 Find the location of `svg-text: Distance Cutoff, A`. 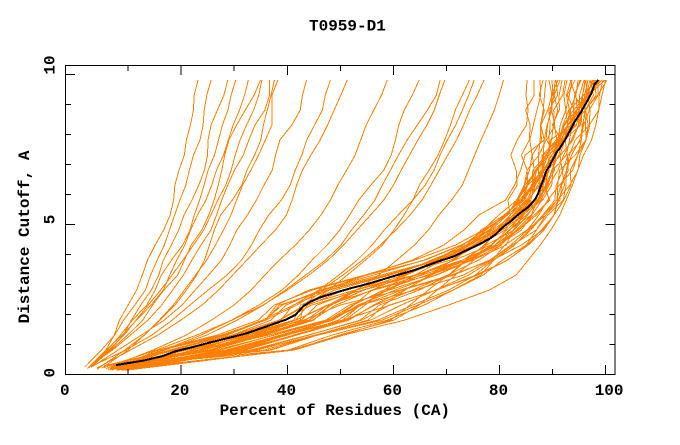

svg-text: Distance Cutoff, A is located at coordinates (25, 236).